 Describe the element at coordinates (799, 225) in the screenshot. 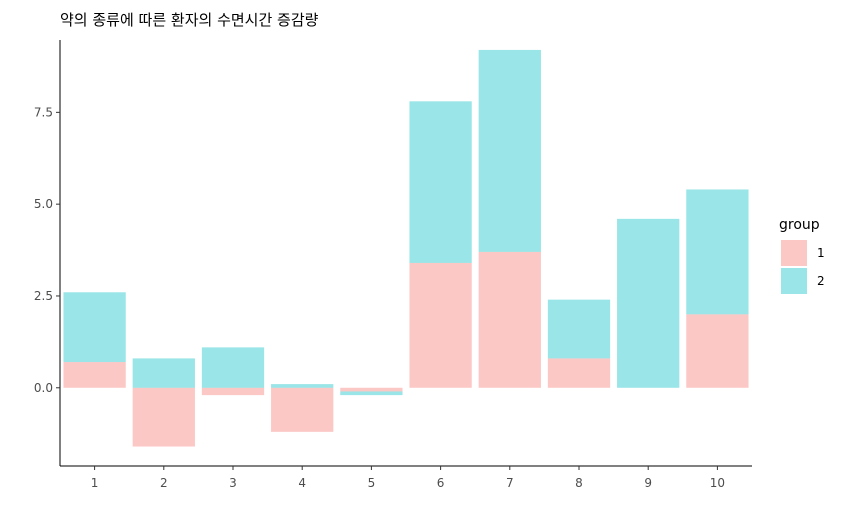

I see `legend-title: group` at that location.